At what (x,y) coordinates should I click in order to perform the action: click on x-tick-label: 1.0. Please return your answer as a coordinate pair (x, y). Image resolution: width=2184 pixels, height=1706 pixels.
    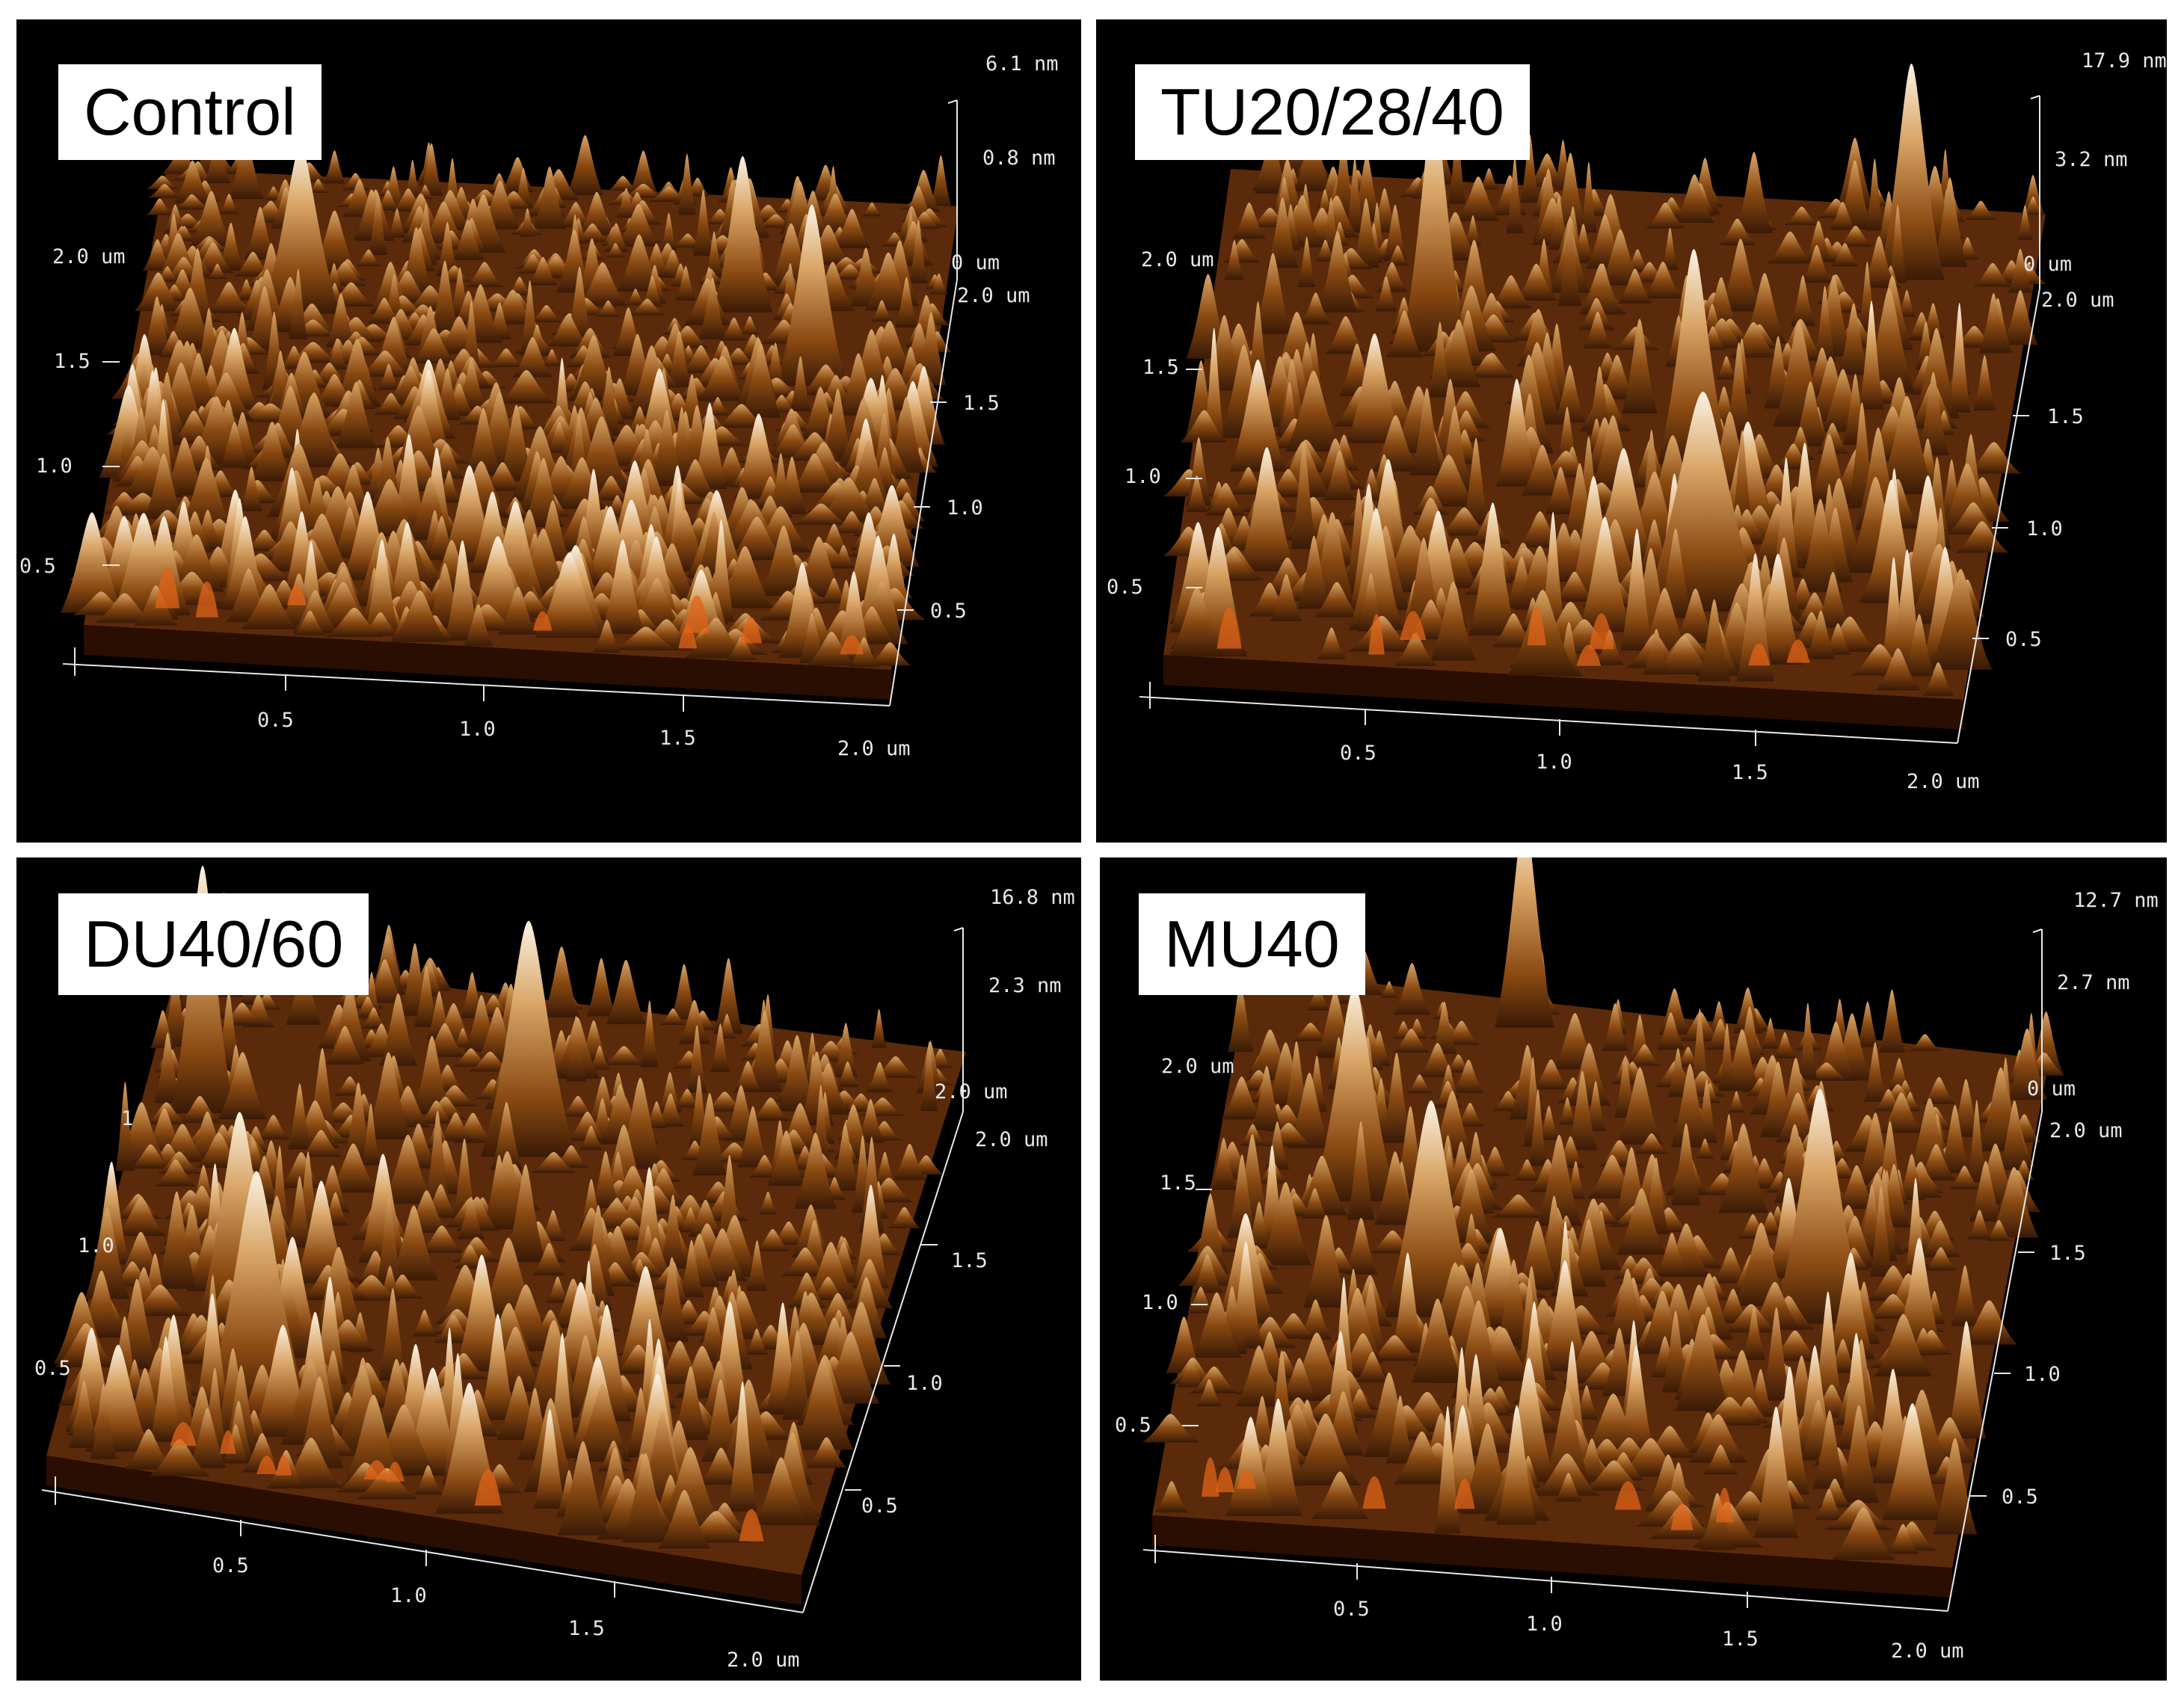
    Looking at the image, I should click on (408, 1595).